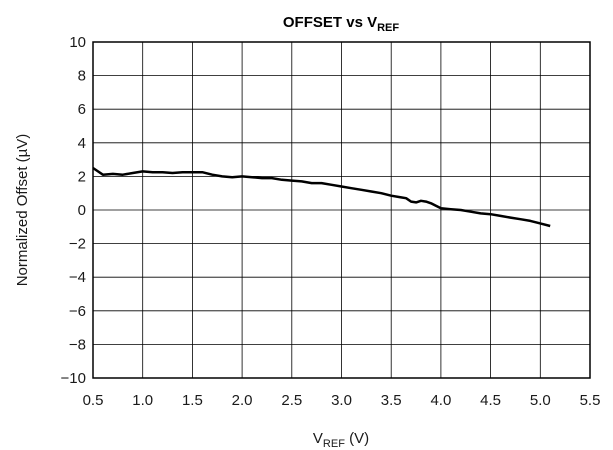  I want to click on y-tick-label: 10, so click(77, 42).